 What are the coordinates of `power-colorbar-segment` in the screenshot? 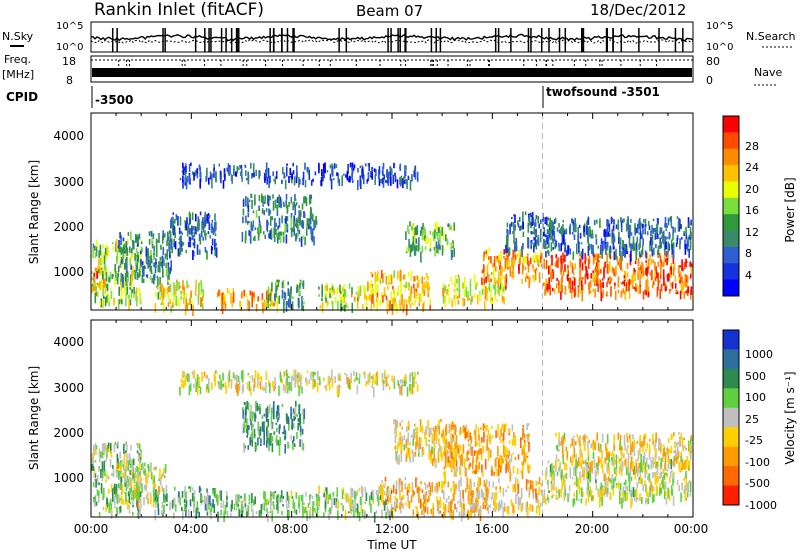 It's located at (731, 239).